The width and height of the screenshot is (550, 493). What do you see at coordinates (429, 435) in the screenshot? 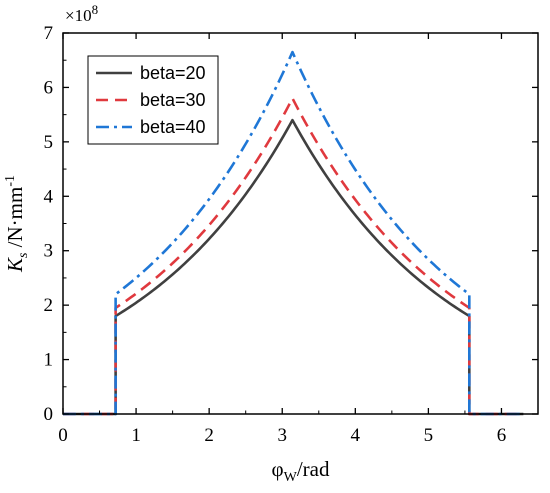
I see `x-tick-label: 5` at bounding box center [429, 435].